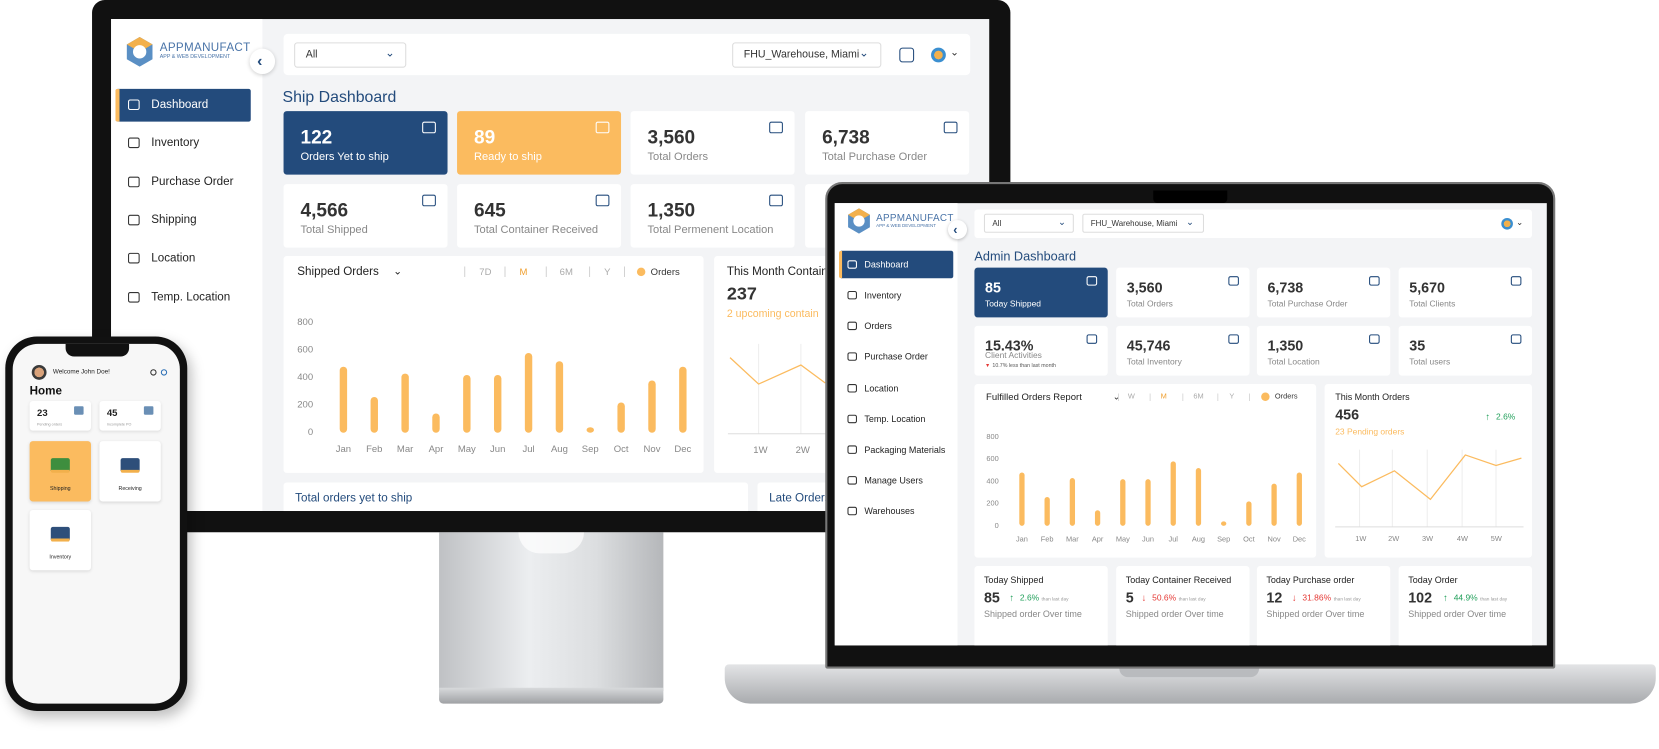 The image size is (1659, 749). I want to click on x-tick-label: Mar, so click(405, 449).